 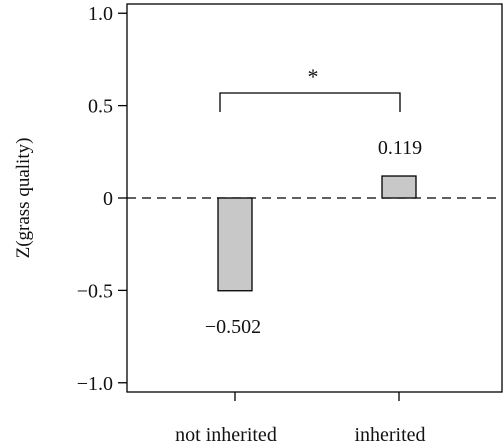 What do you see at coordinates (233, 327) in the screenshot?
I see `value-label: −0.502` at bounding box center [233, 327].